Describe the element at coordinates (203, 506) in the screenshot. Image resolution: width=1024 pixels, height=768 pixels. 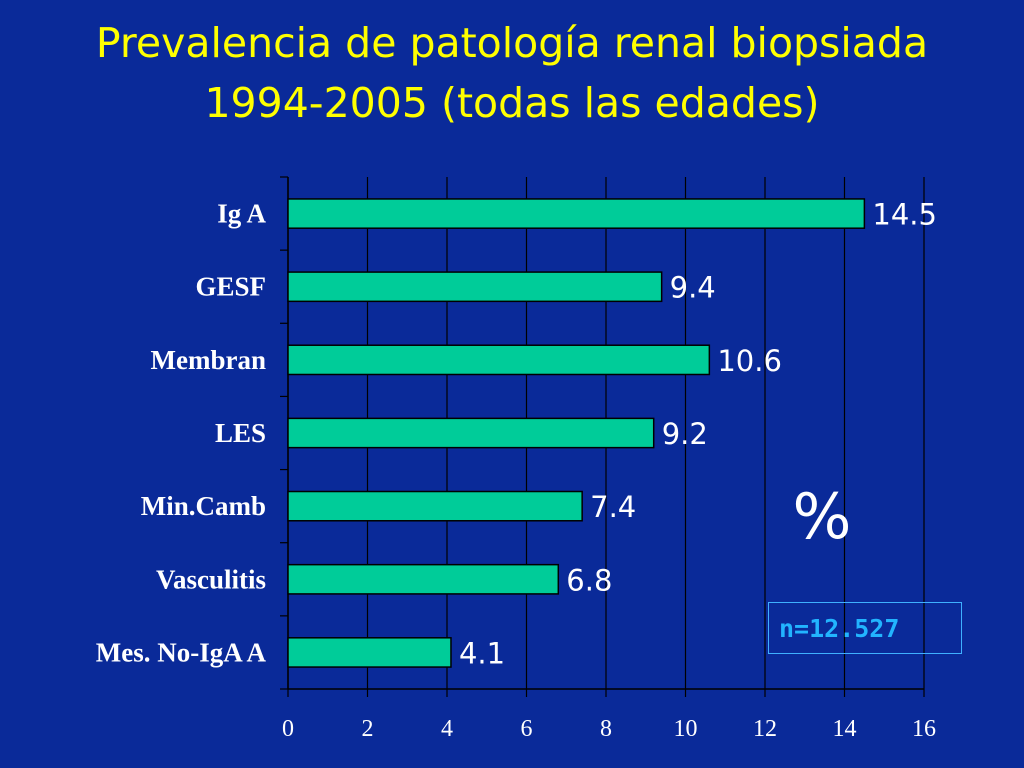
I see `category-label: Min.Camb` at that location.